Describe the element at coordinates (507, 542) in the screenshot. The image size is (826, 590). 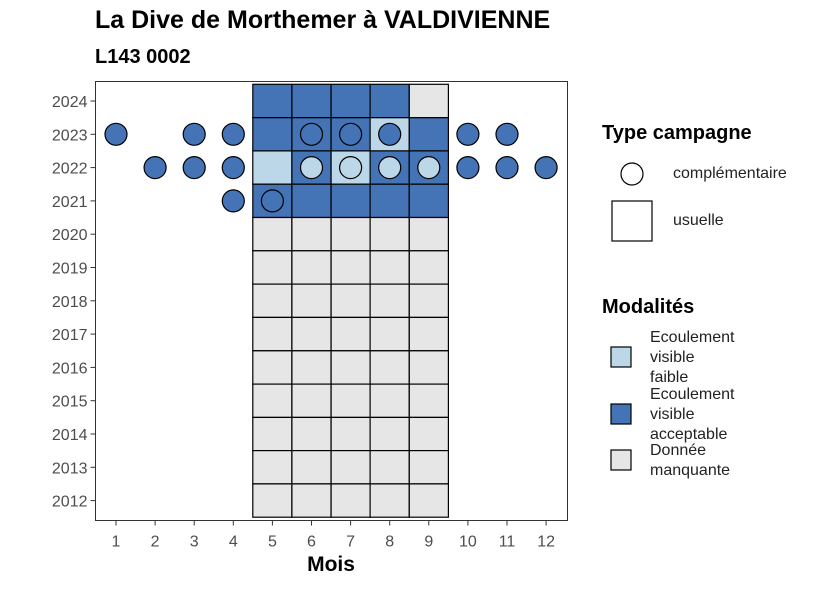
I see `x-tick-label: 11` at that location.